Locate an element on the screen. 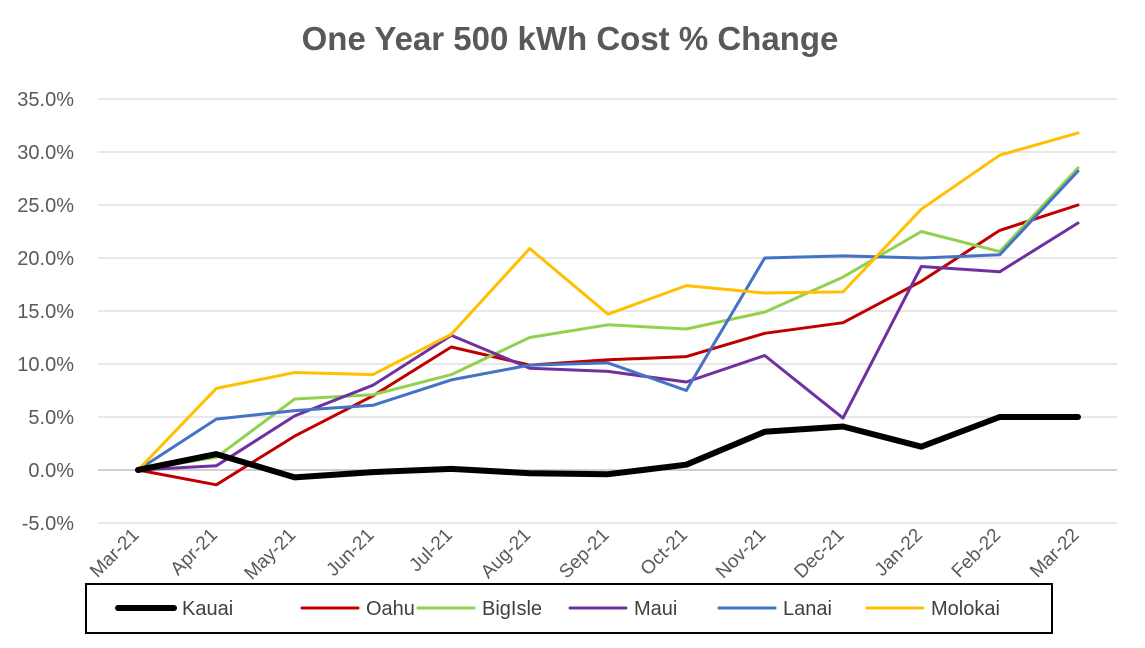 The image size is (1145, 648). legend-item-molokai: Molokai is located at coordinates (932, 609).